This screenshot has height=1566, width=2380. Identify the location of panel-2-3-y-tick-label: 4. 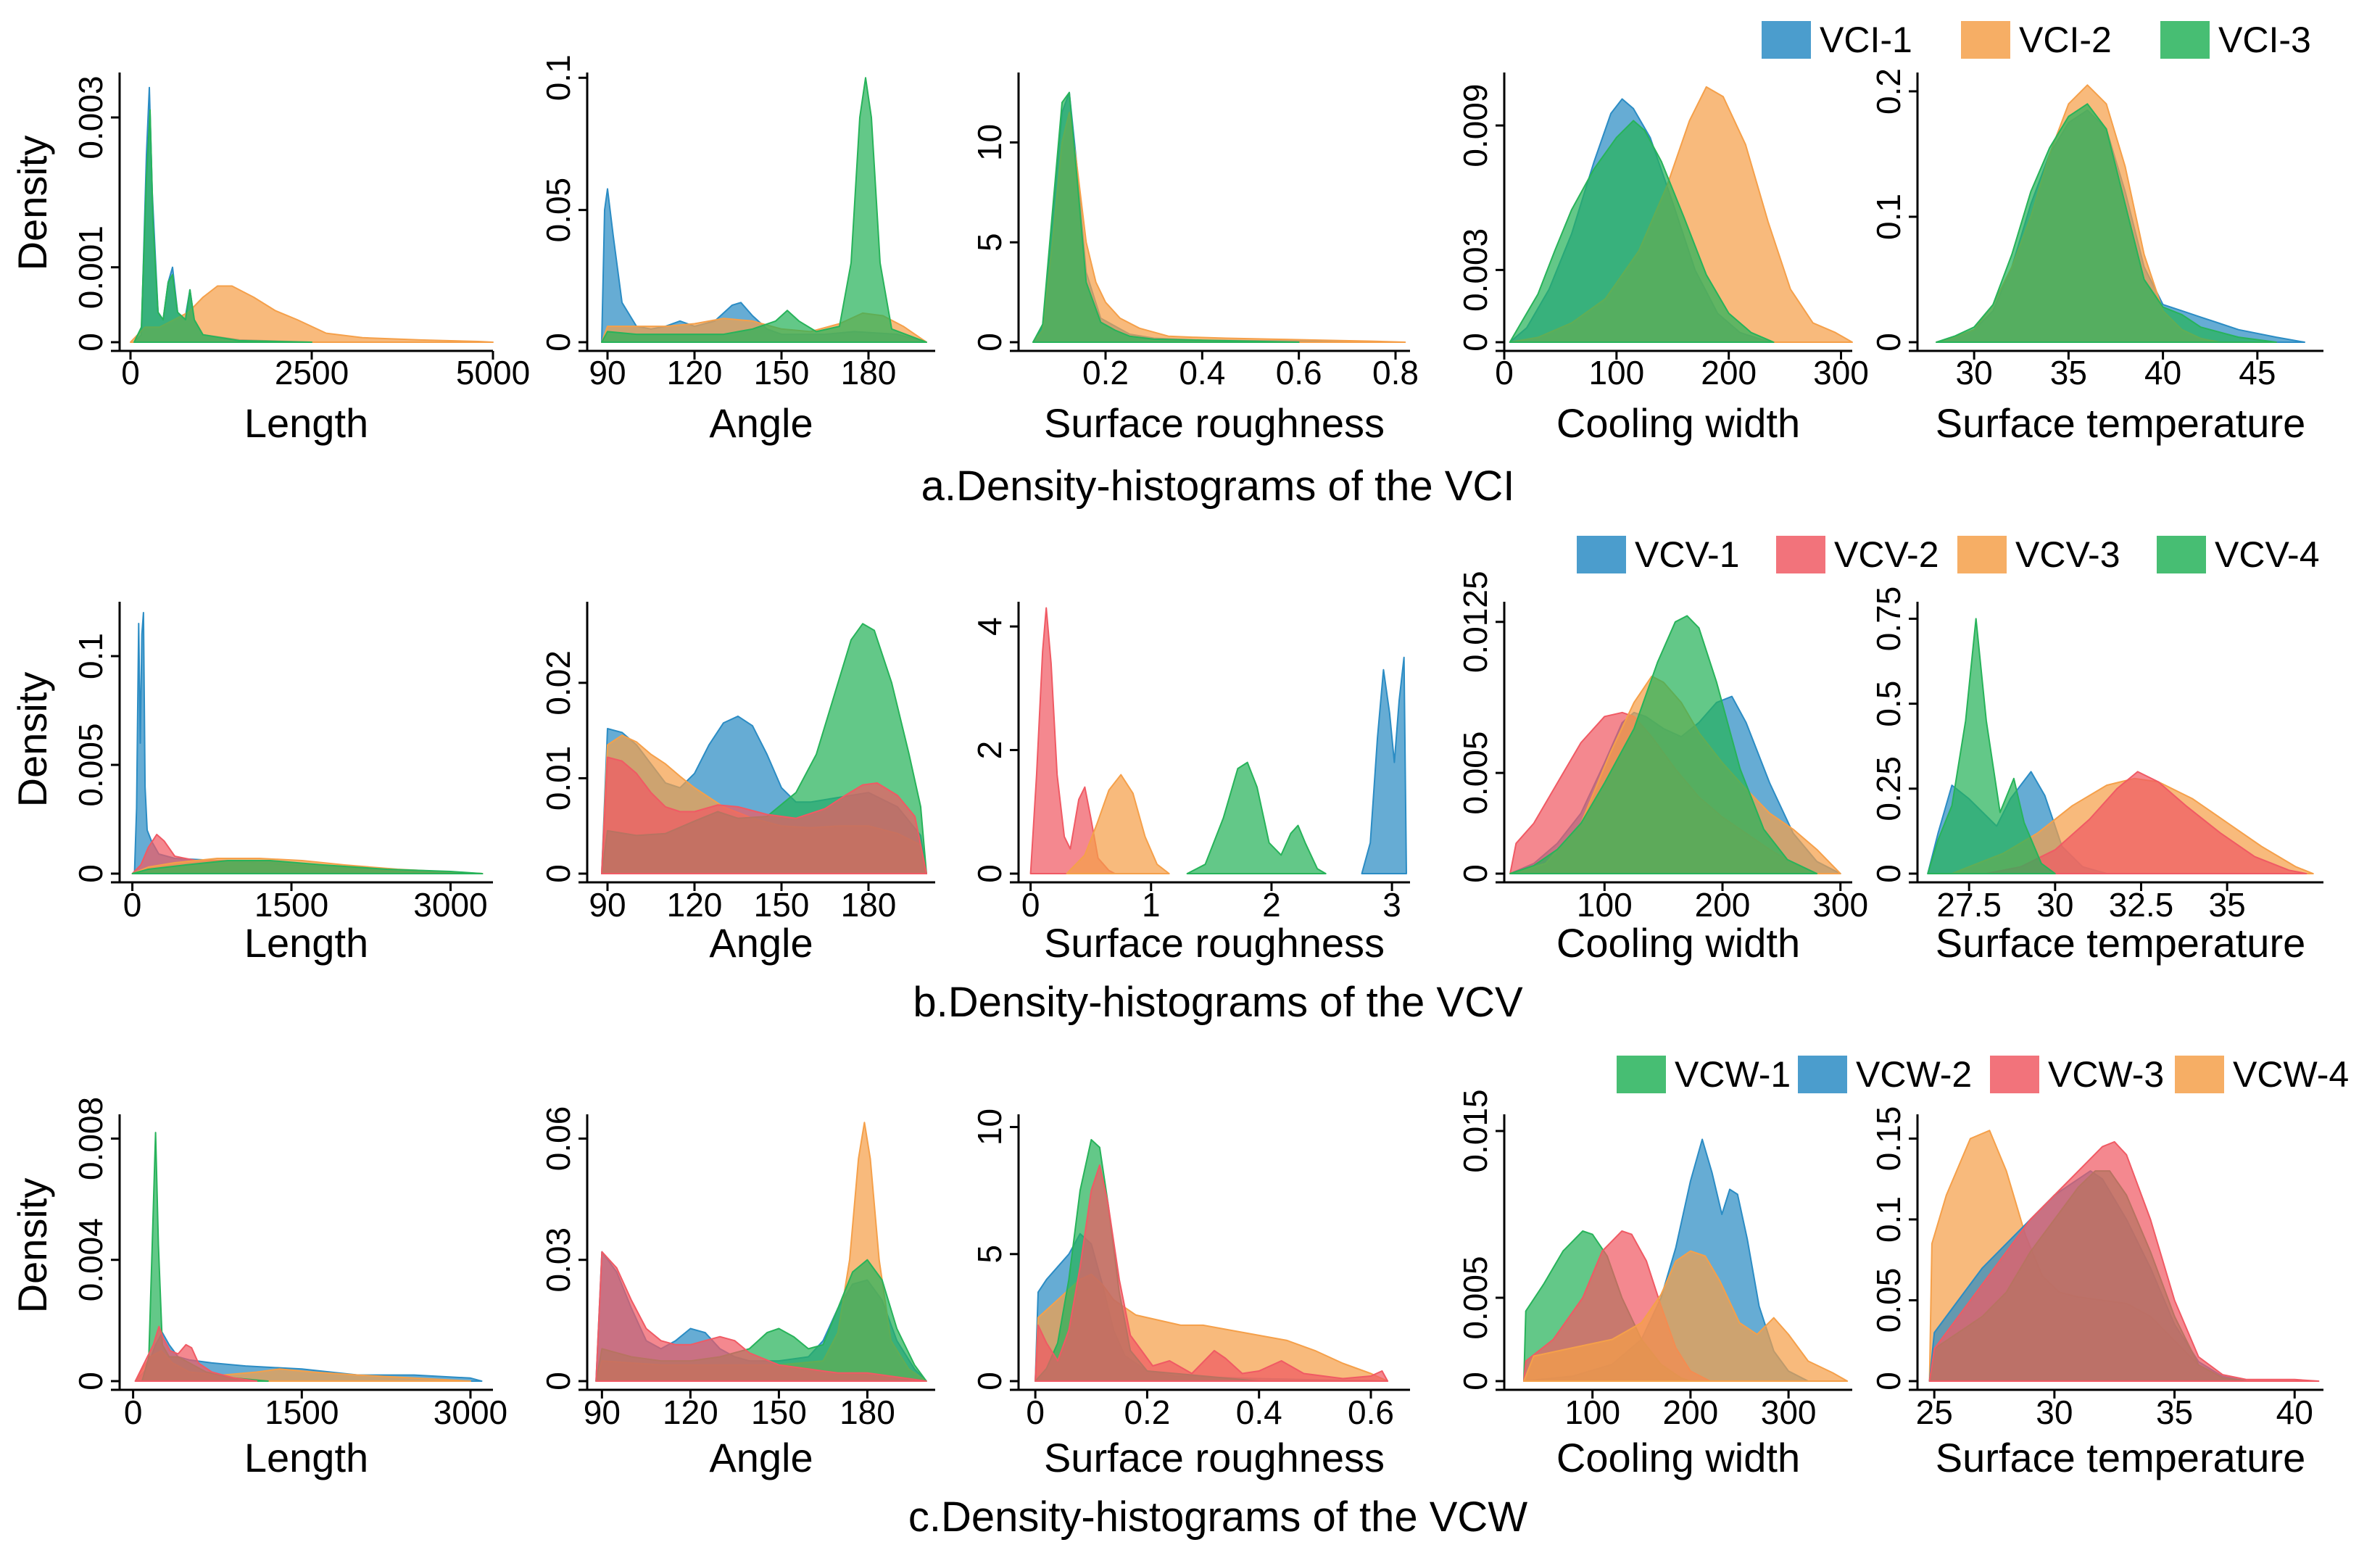
(989, 626).